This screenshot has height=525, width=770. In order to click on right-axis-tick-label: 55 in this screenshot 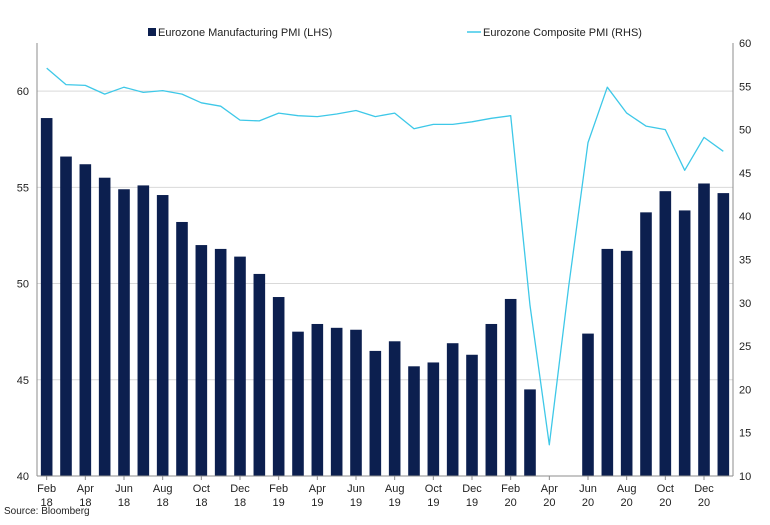, I will do `click(745, 87)`.